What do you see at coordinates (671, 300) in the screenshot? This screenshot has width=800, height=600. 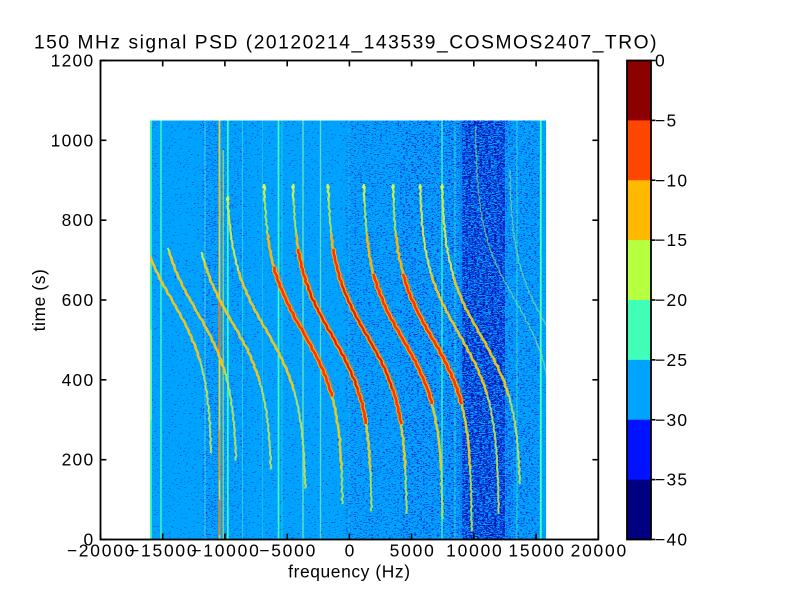 I see `svg-text: −20` at bounding box center [671, 300].